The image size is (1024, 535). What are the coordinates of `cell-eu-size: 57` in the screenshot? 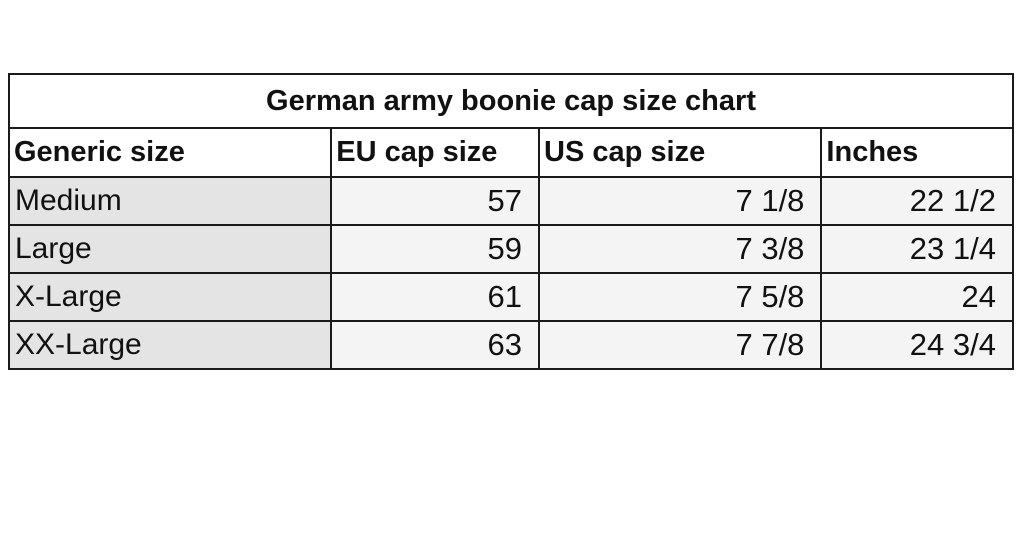 It's located at (435, 201).